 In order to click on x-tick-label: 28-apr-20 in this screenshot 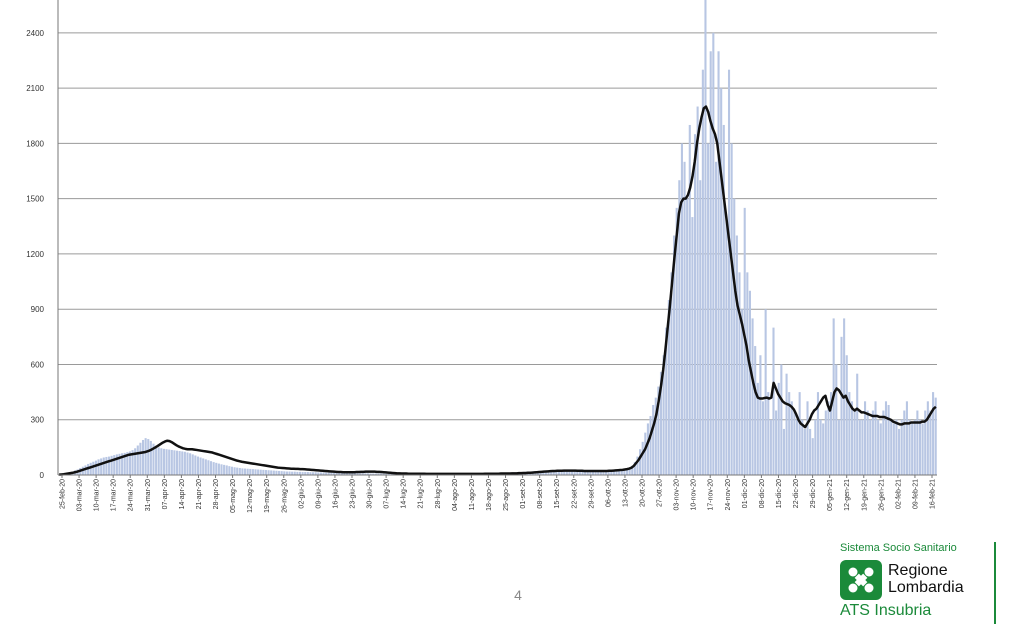, I will do `click(216, 494)`.